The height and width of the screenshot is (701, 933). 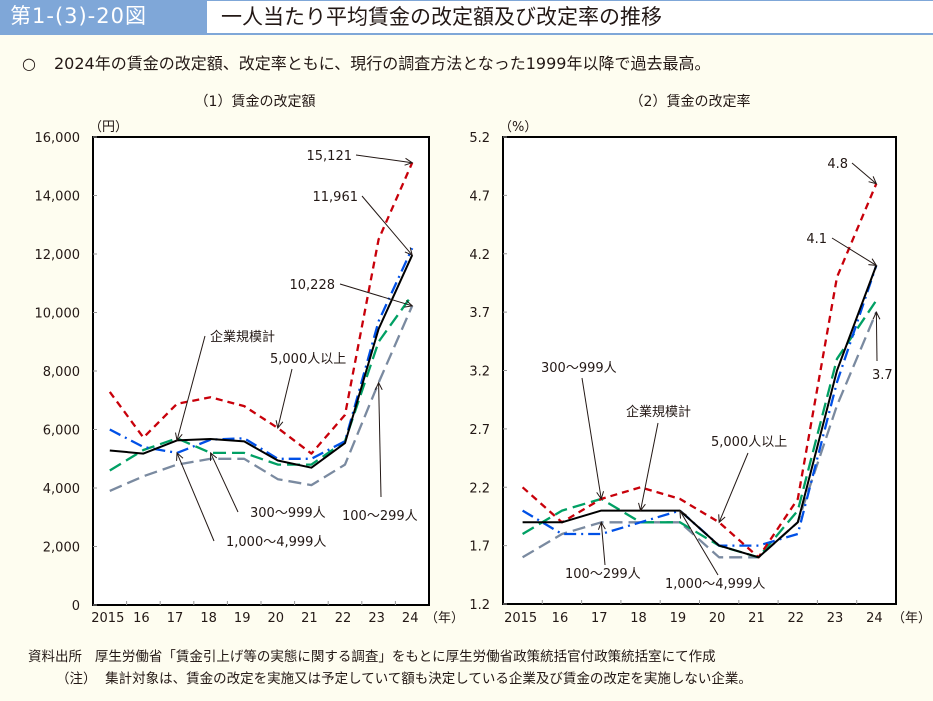 I want to click on chart-title: （2）賃金の改定率, so click(x=690, y=101).